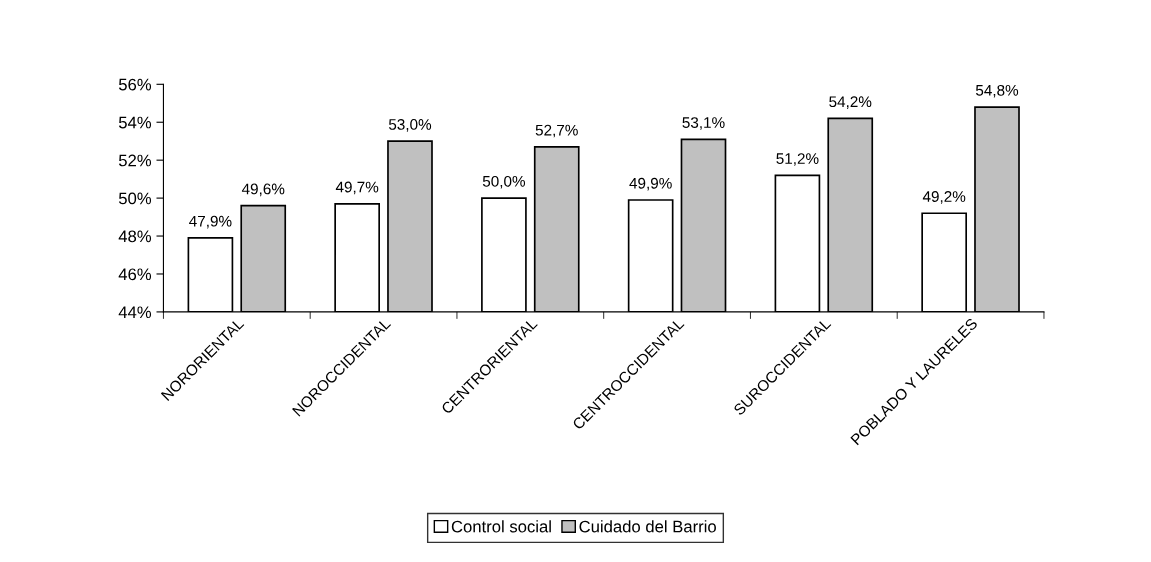  What do you see at coordinates (556, 131) in the screenshot?
I see `data-label: 52,7%` at bounding box center [556, 131].